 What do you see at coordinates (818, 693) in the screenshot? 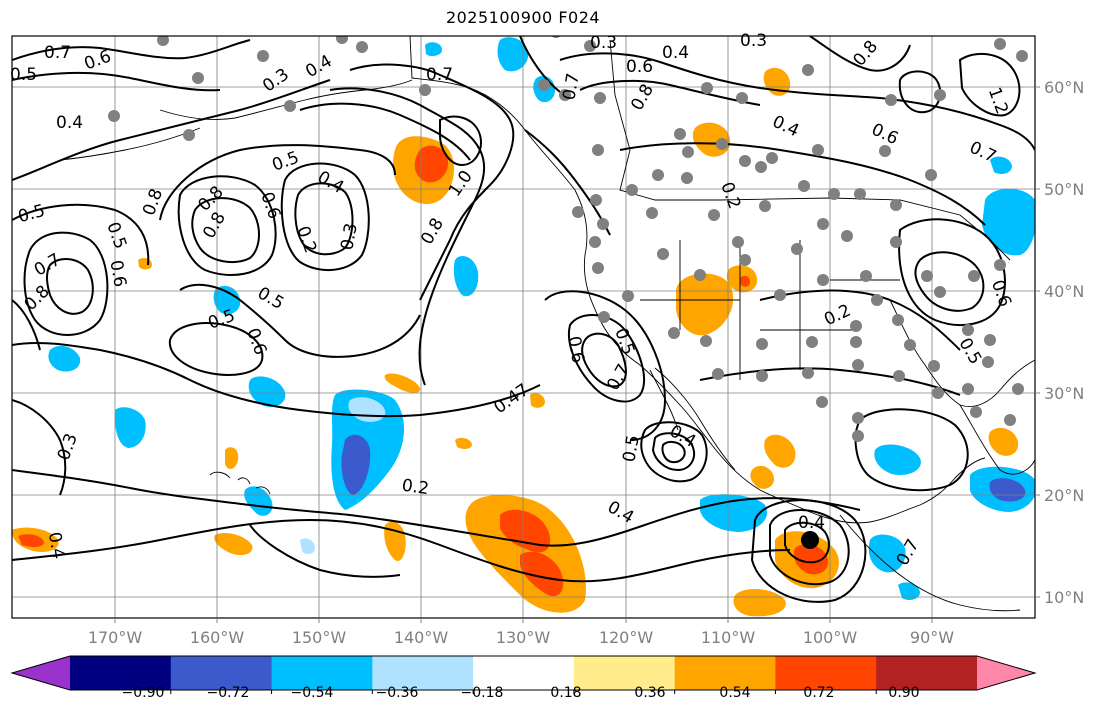
I see `colorbar-label: 0.72` at bounding box center [818, 693].